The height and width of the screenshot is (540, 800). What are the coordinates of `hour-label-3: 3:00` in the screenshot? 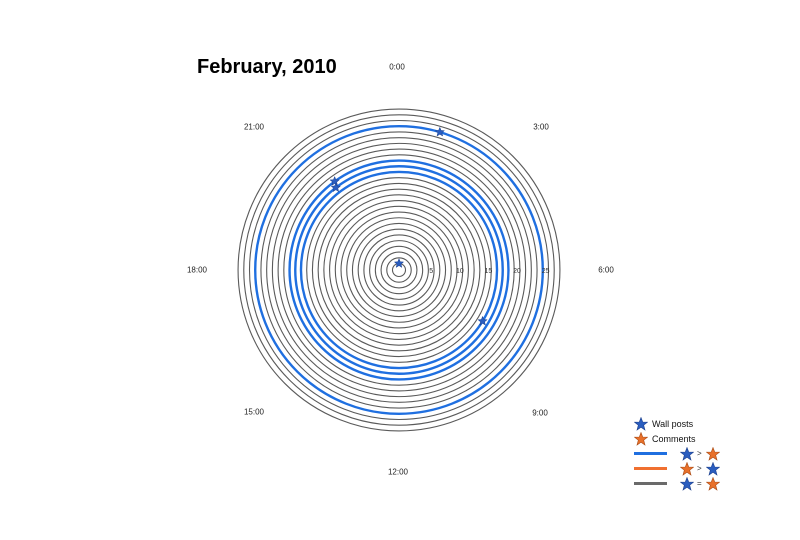 It's located at (541, 127).